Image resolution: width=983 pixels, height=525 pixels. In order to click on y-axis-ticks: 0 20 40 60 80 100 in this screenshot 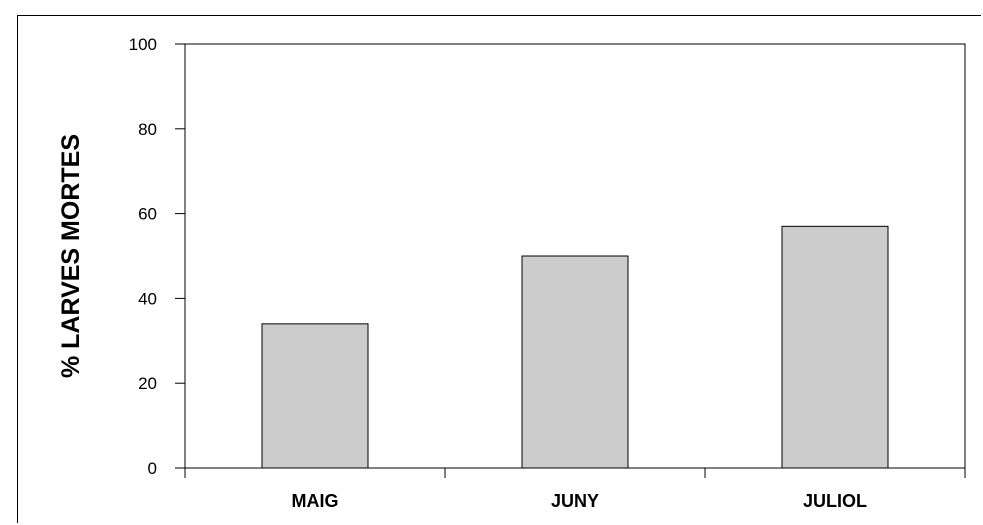, I will do `click(157, 256)`.